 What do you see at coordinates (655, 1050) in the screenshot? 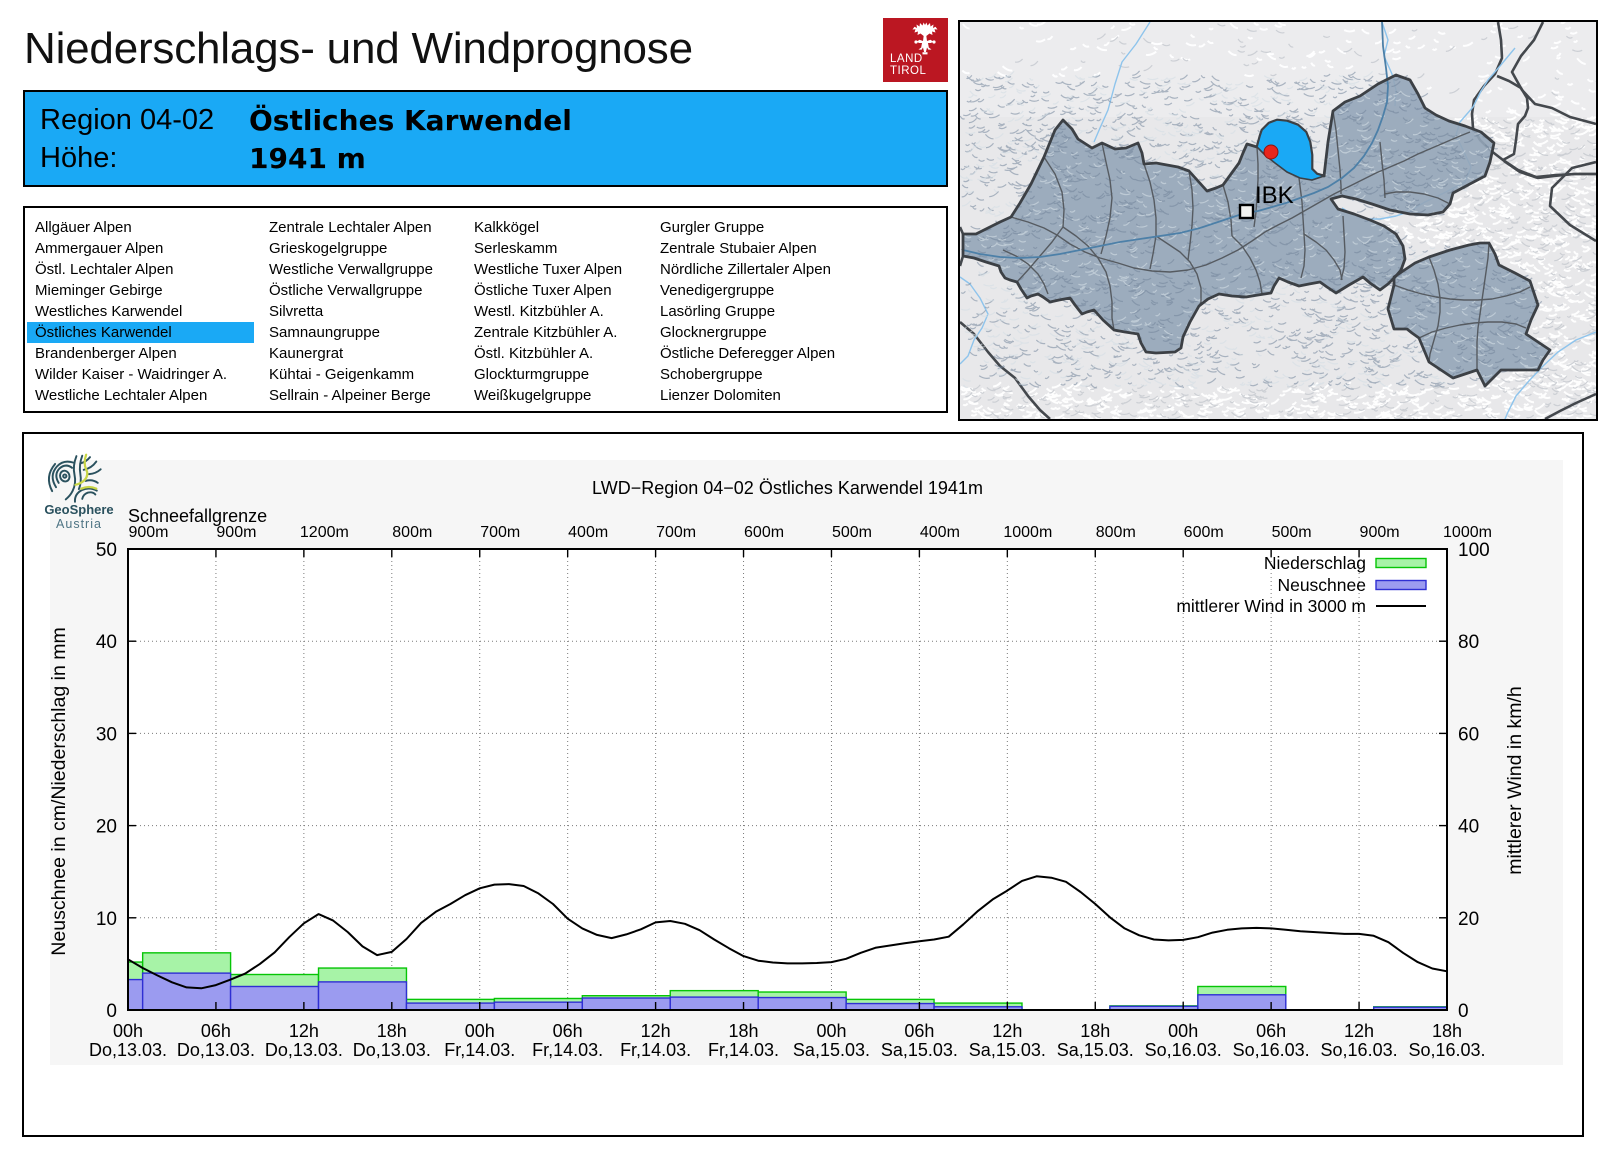
I see `x-tick-date: Fr,14.03.` at bounding box center [655, 1050].